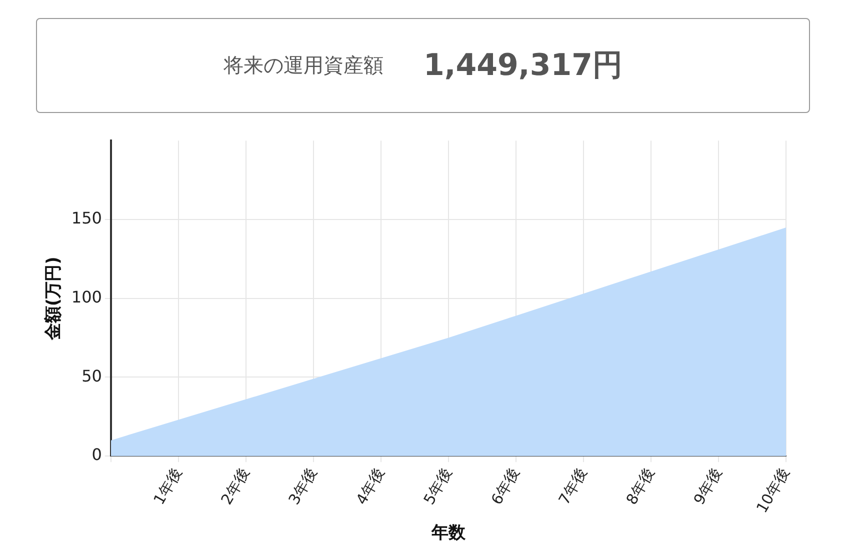 This screenshot has height=557, width=866. I want to click on x-tick-label: 1年後, so click(168, 486).